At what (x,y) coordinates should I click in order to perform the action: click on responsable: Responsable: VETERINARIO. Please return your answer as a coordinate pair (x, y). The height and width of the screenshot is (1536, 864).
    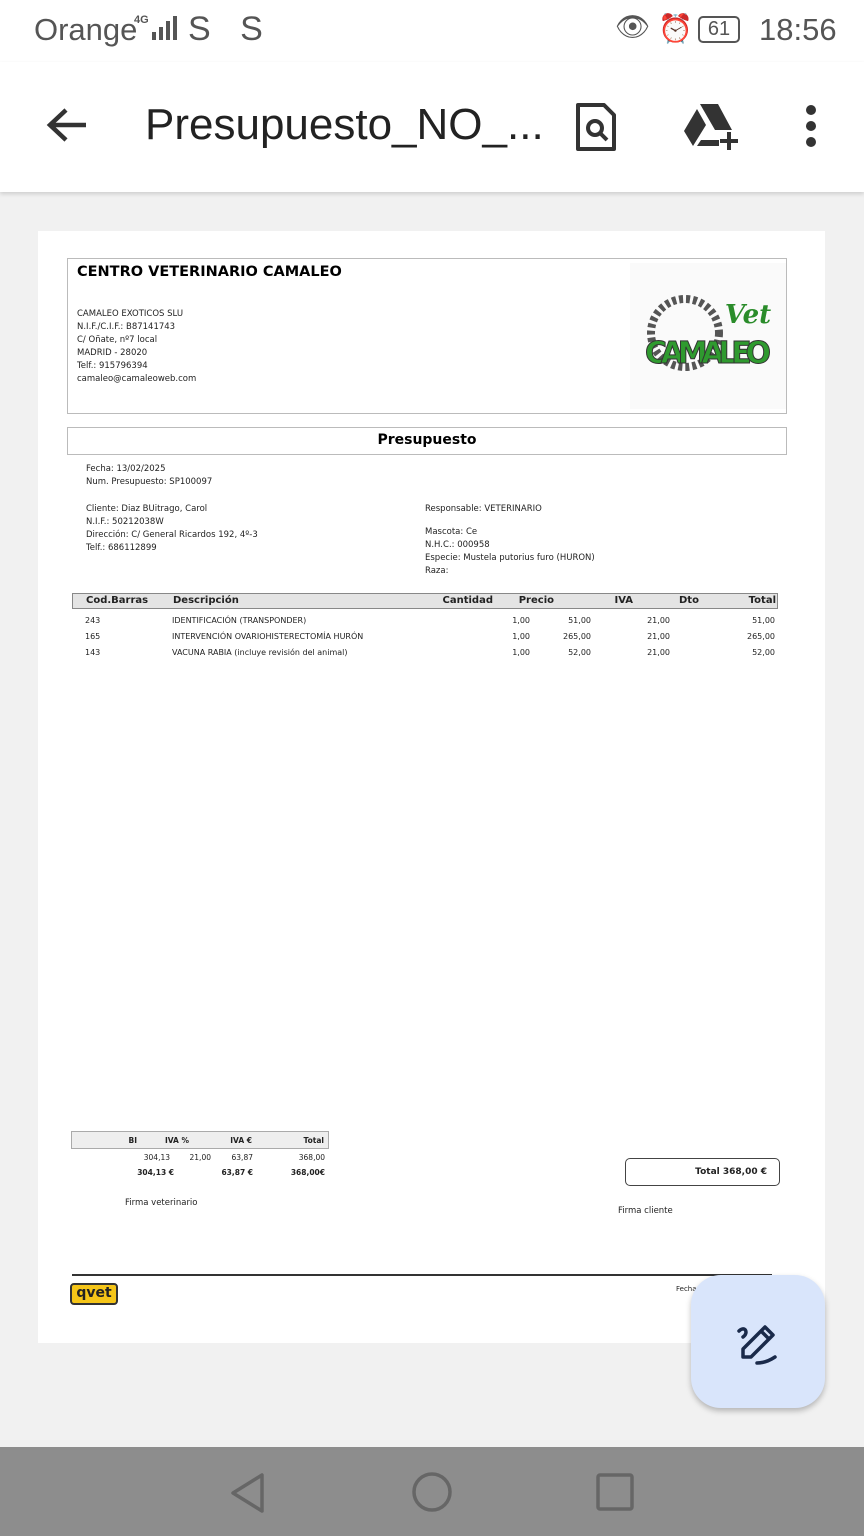
    Looking at the image, I should click on (483, 509).